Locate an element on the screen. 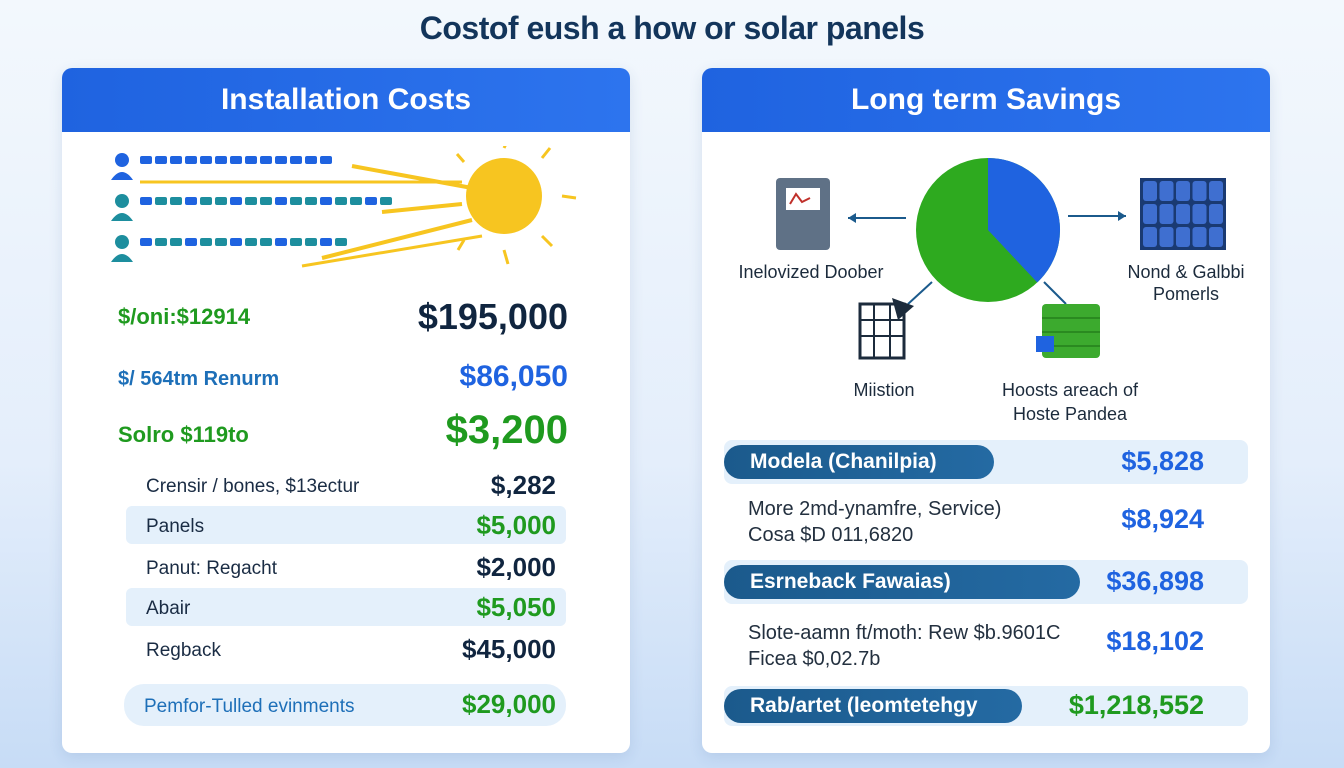 This screenshot has width=1344, height=768. cost-row: Panels $5,000 is located at coordinates (346, 525).